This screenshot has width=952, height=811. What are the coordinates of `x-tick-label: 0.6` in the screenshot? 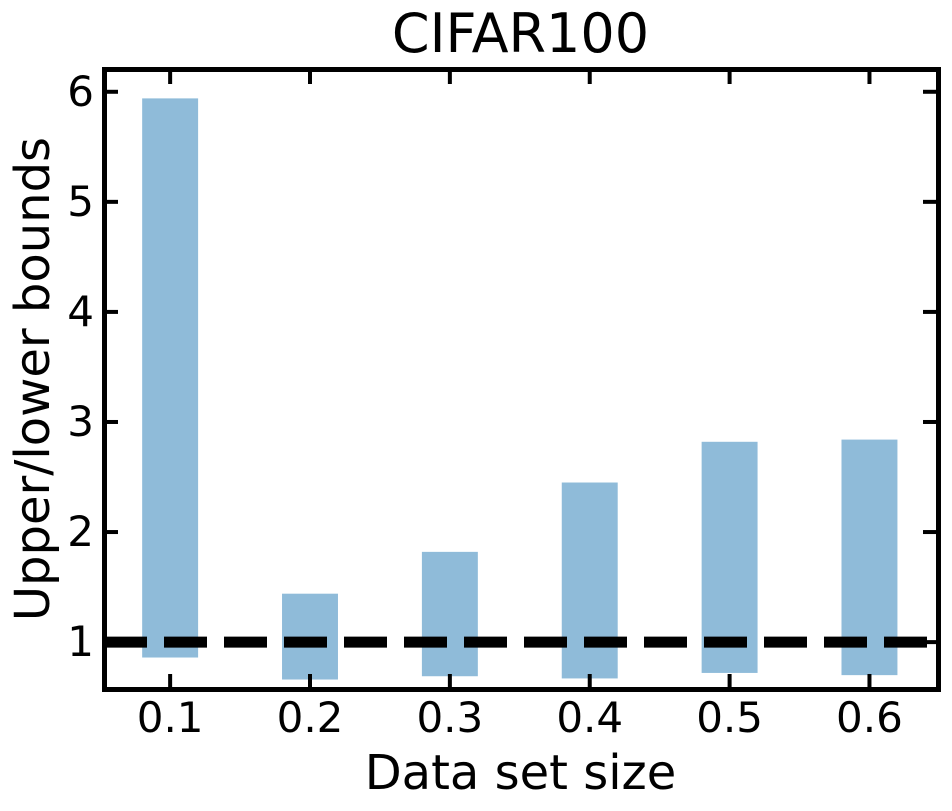 It's located at (869, 717).